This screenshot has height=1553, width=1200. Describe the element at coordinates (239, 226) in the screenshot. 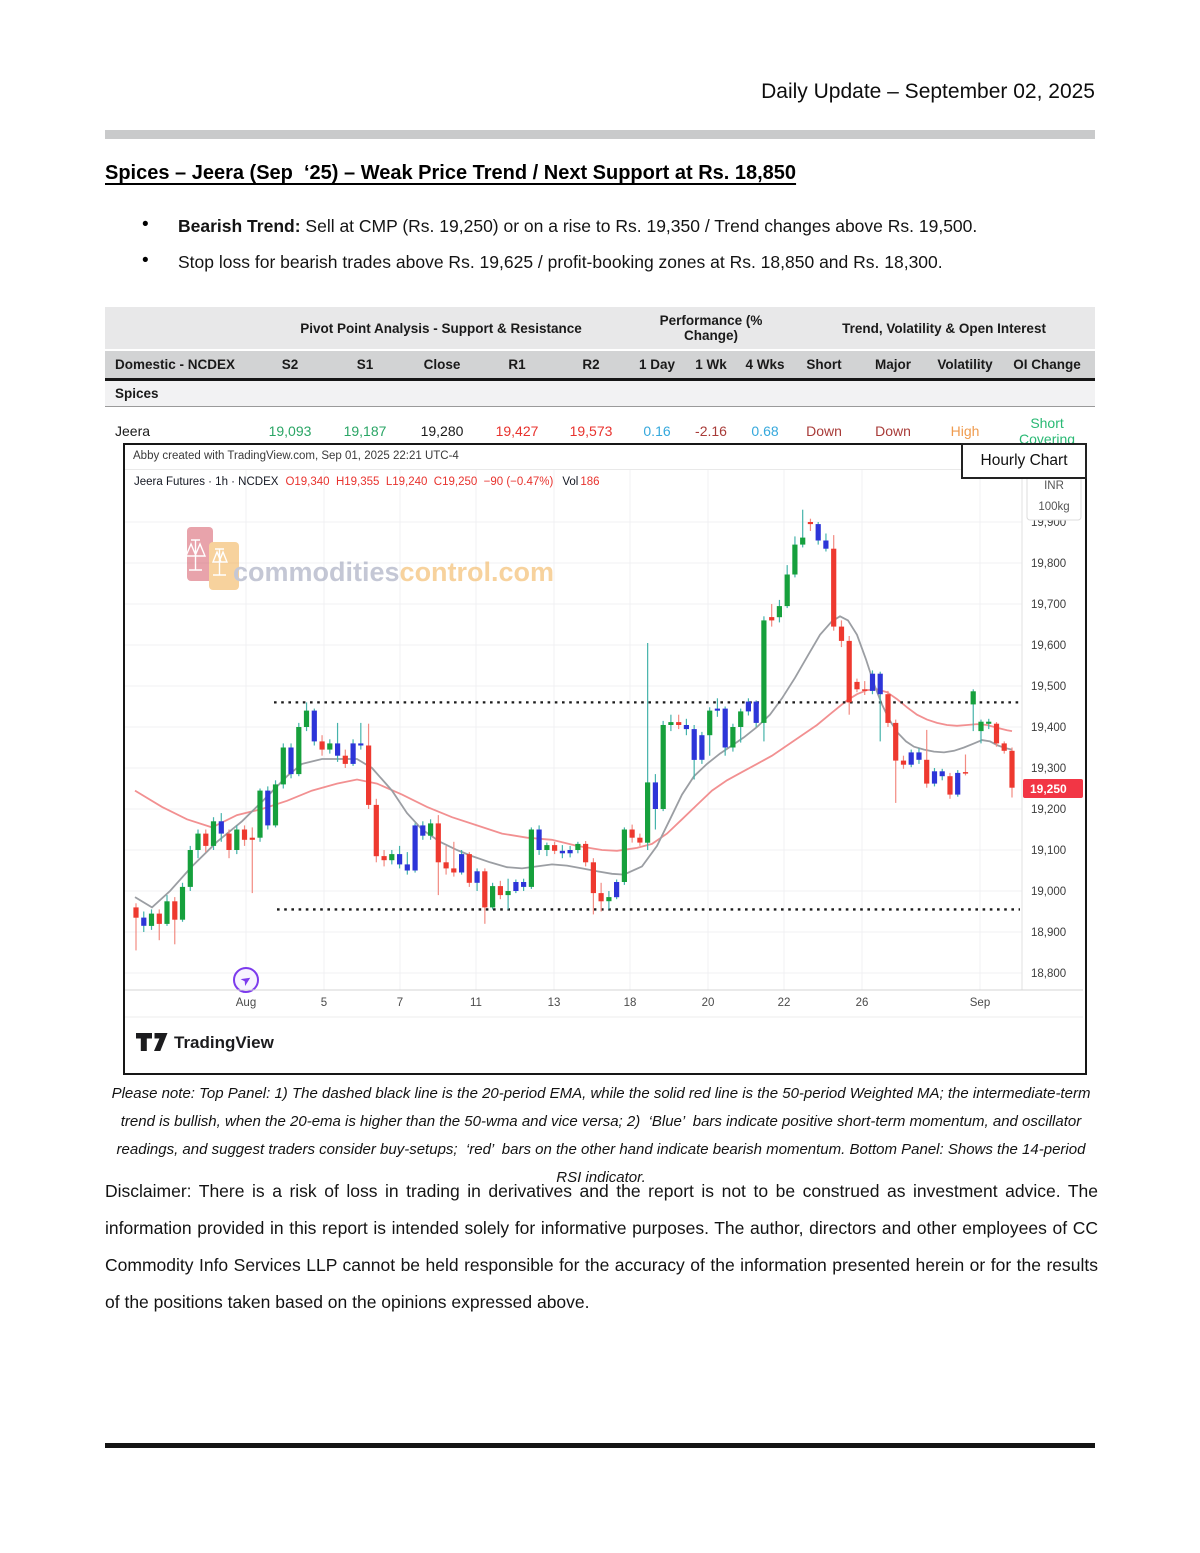

I see `bullet-bold-label: Bearish Trend:` at that location.